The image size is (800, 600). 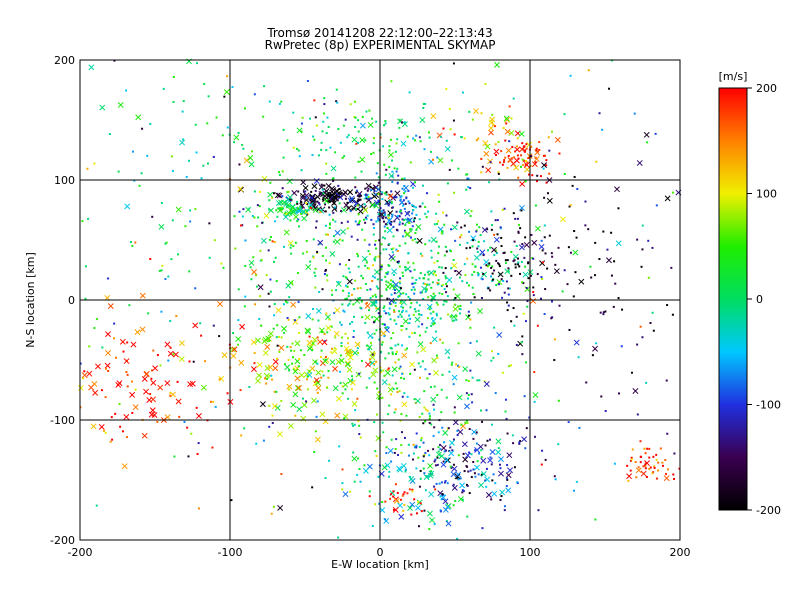 I want to click on x-axis-ticks: -200 -100 0 100 200, so click(x=379, y=552).